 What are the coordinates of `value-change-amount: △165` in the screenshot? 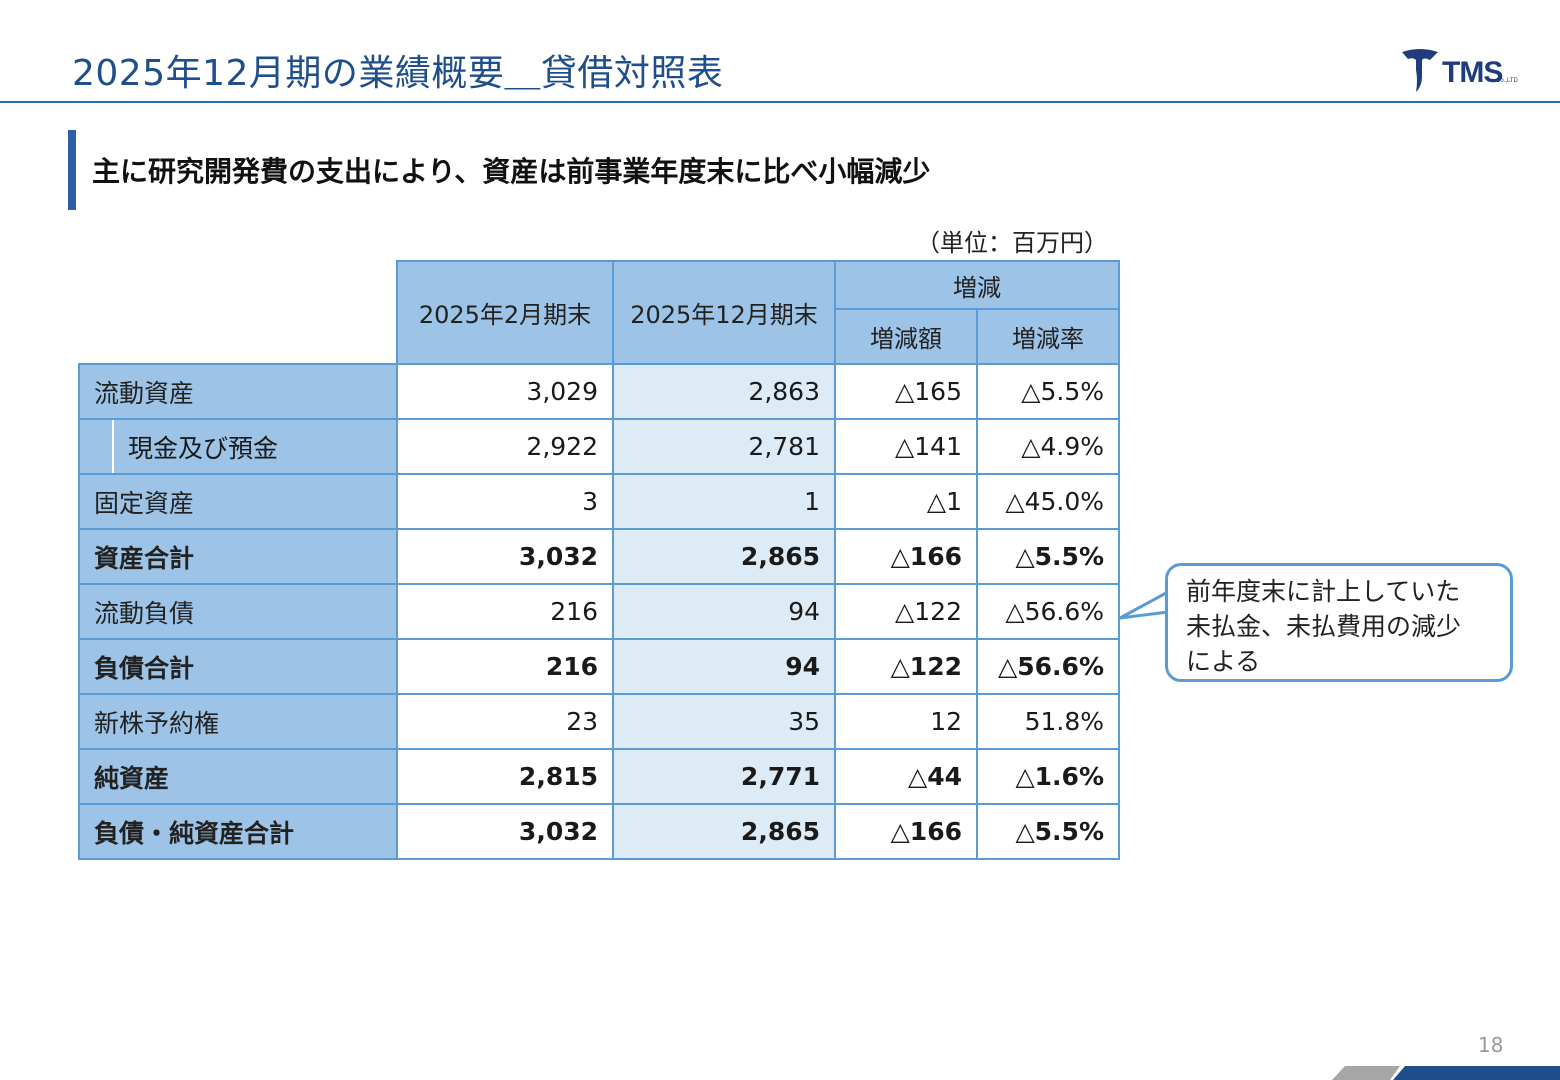 It's located at (906, 391).